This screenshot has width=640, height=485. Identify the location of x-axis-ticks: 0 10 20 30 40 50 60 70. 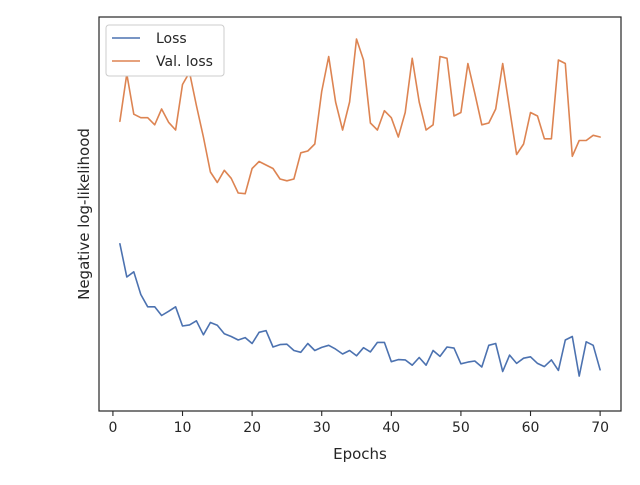
(358, 423).